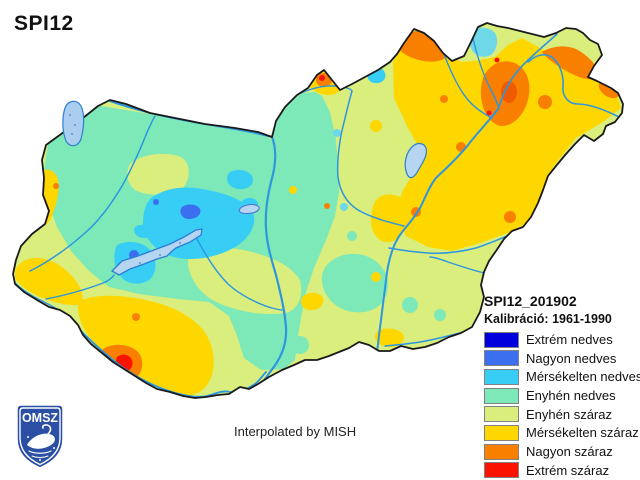  I want to click on swan-icon, so click(41, 442).